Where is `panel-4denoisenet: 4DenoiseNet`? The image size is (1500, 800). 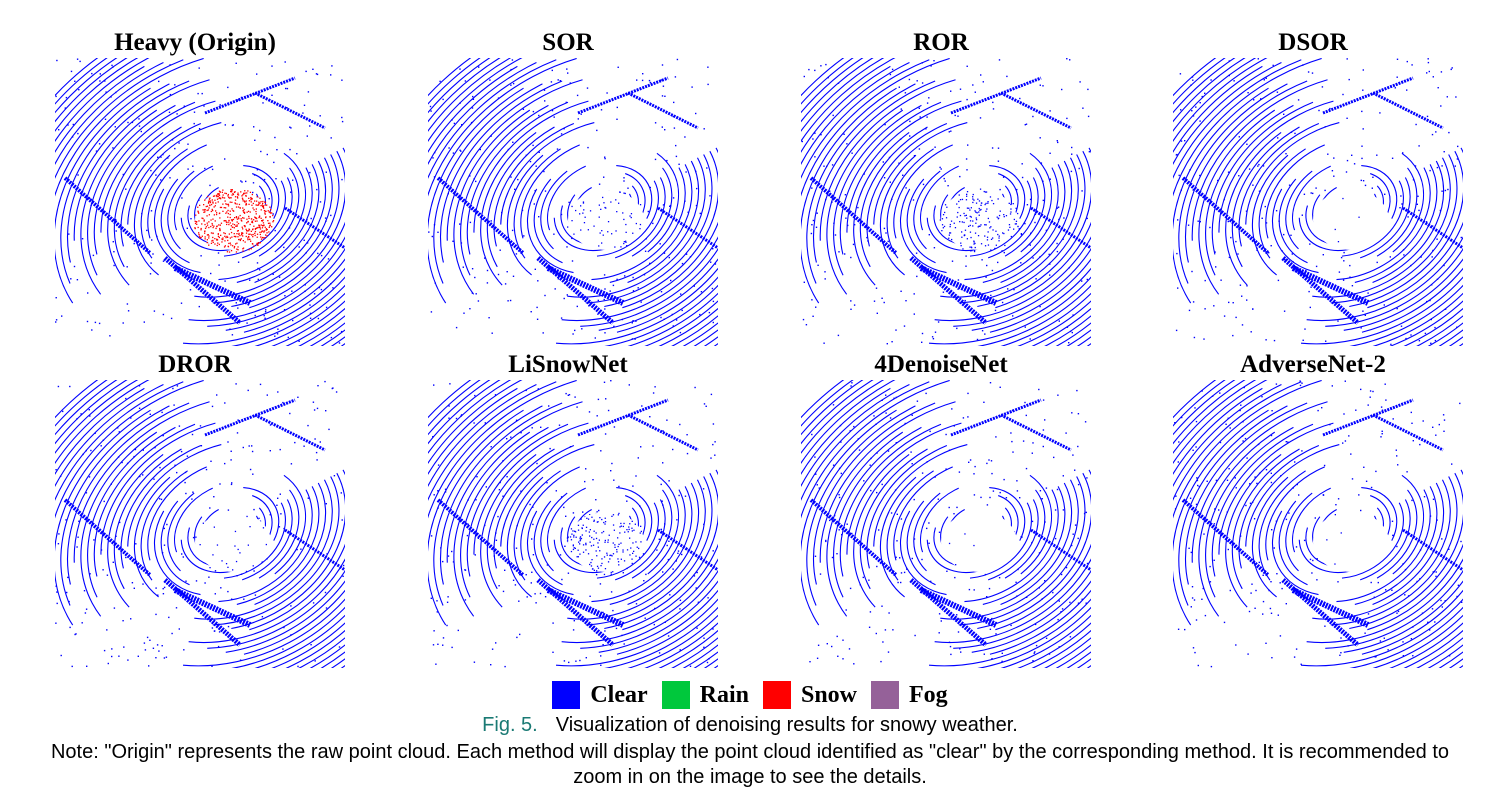
panel-4denoisenet: 4DenoiseNet is located at coordinates (941, 509).